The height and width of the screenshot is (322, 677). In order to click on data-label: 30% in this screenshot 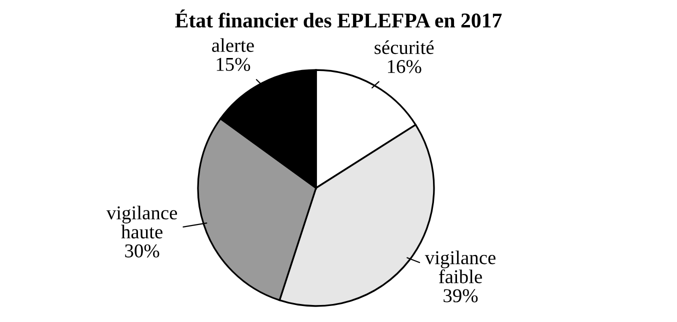, I will do `click(142, 251)`.